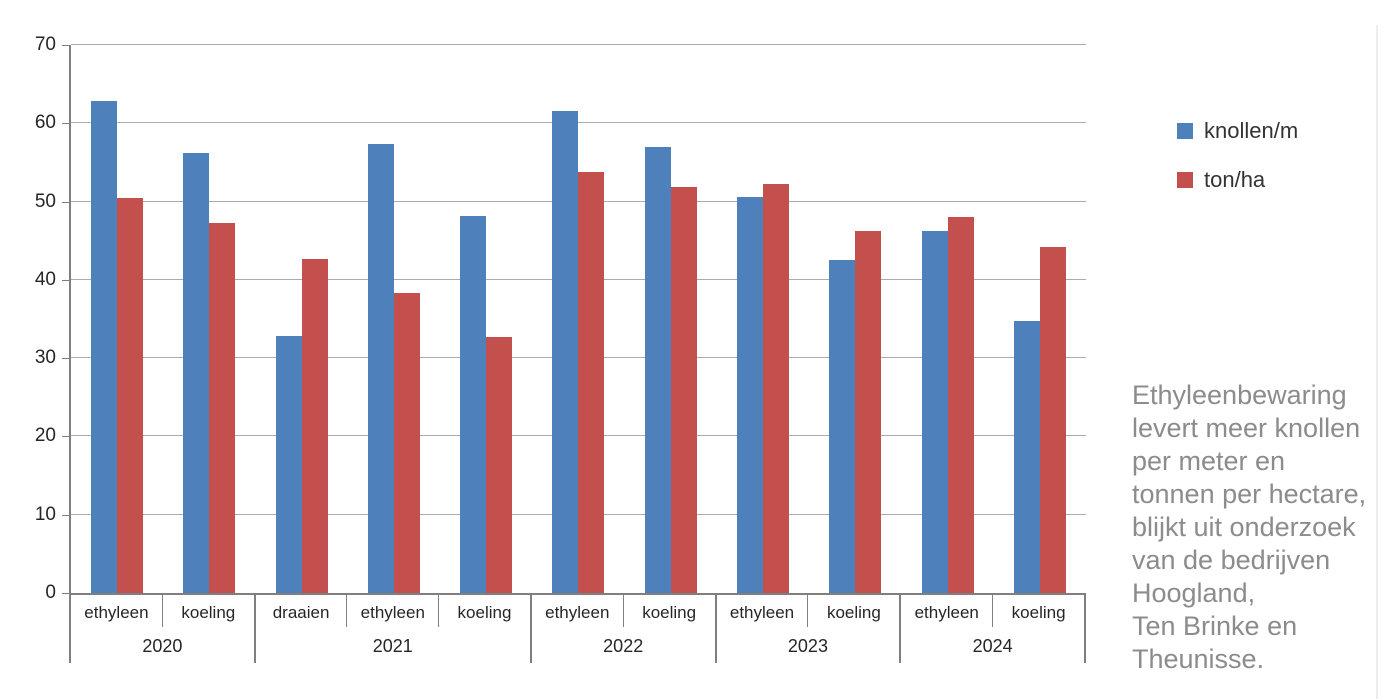  What do you see at coordinates (130, 395) in the screenshot?
I see `bar-ton-per-ha-2020-ethyleen` at bounding box center [130, 395].